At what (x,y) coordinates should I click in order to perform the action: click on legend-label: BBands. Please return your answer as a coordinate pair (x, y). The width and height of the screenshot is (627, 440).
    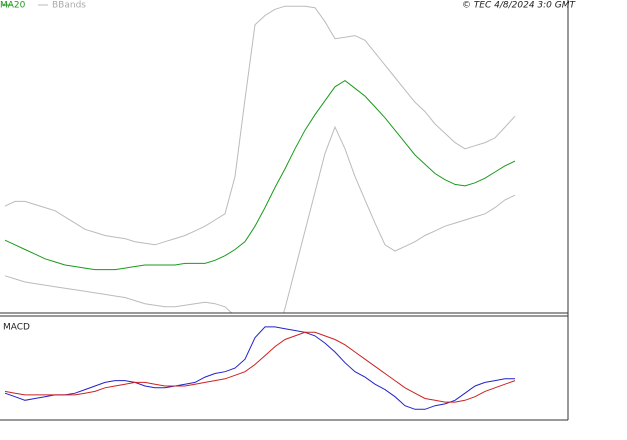
    Looking at the image, I should click on (69, 6).